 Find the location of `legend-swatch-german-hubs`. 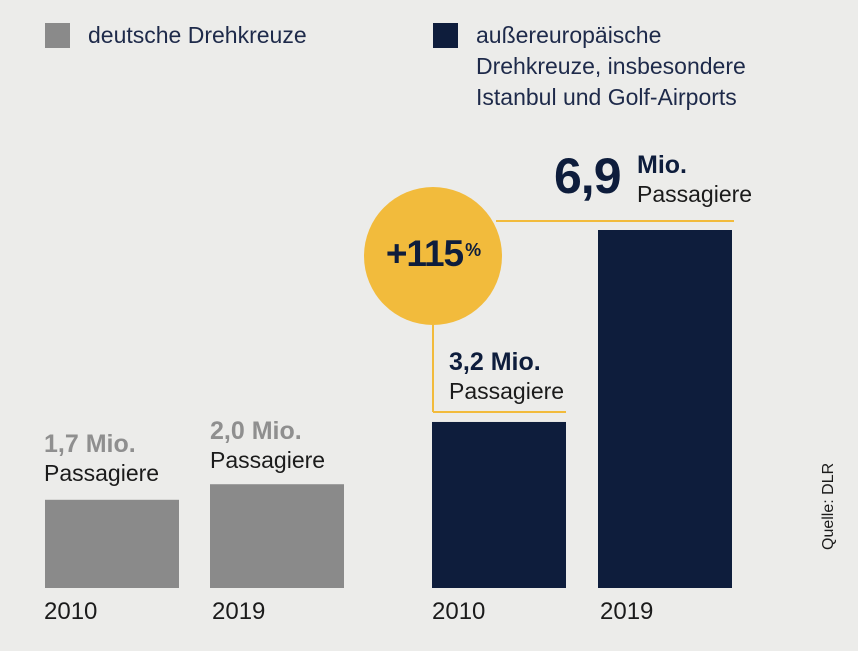

legend-swatch-german-hubs is located at coordinates (57, 35).